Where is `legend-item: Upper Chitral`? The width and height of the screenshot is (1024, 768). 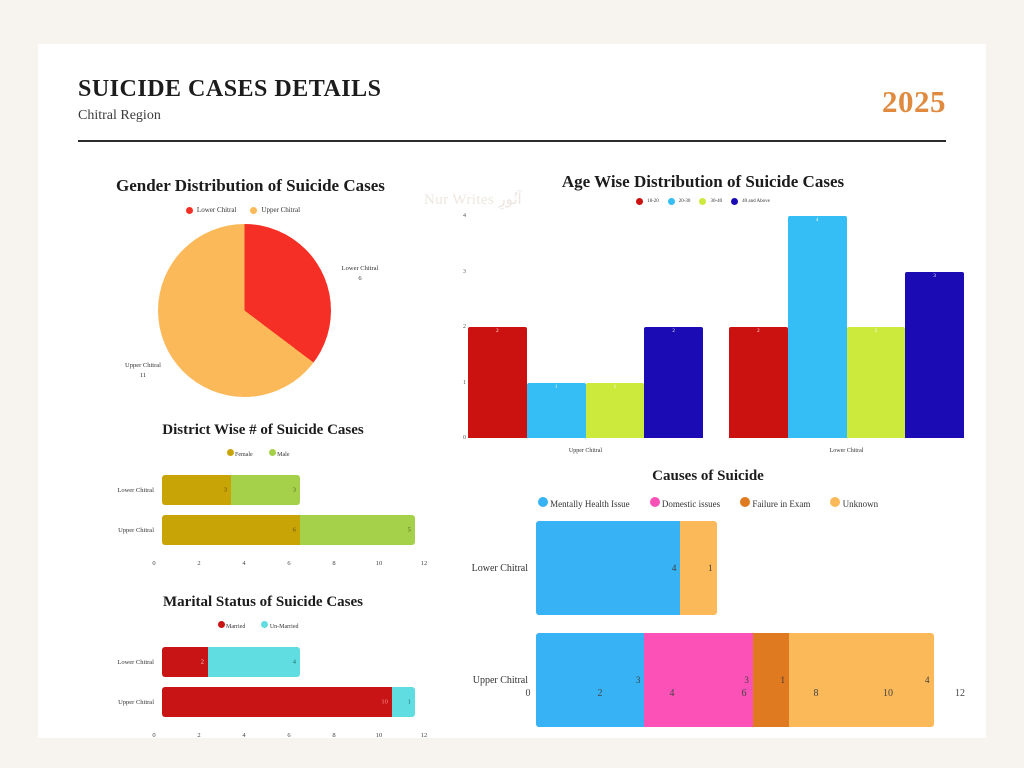 legend-item: Upper Chitral is located at coordinates (275, 210).